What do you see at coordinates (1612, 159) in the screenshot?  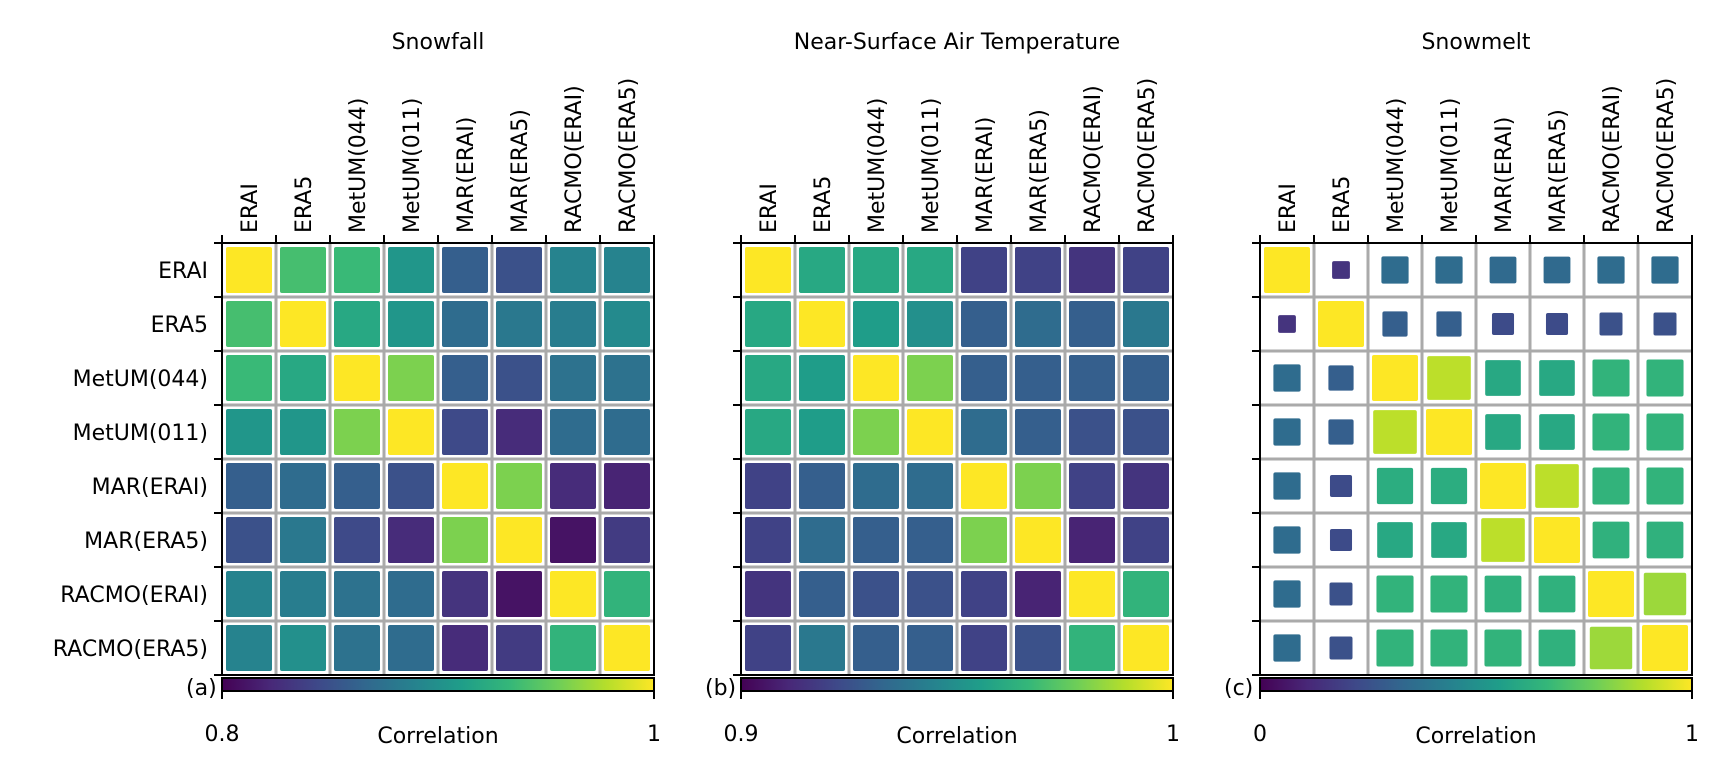 I see `column-label: RACMO(ERAI)` at bounding box center [1612, 159].